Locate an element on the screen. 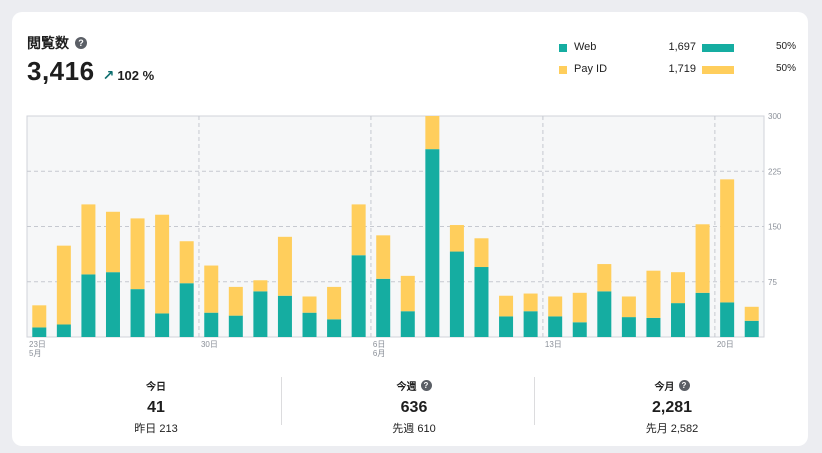 The image size is (822, 453). x-tick-sublabel: 5月 is located at coordinates (35, 353).